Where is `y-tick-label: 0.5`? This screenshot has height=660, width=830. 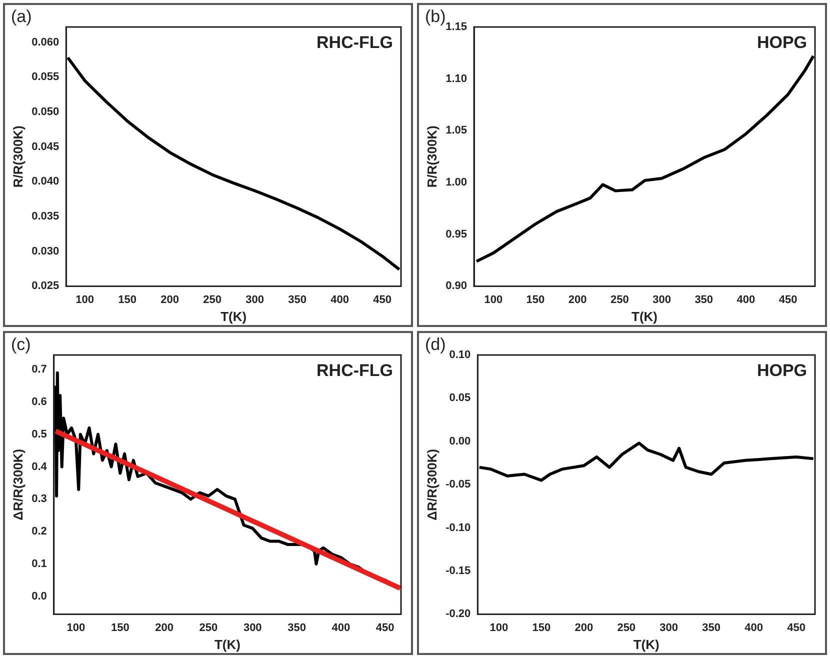 y-tick-label: 0.5 is located at coordinates (39, 434).